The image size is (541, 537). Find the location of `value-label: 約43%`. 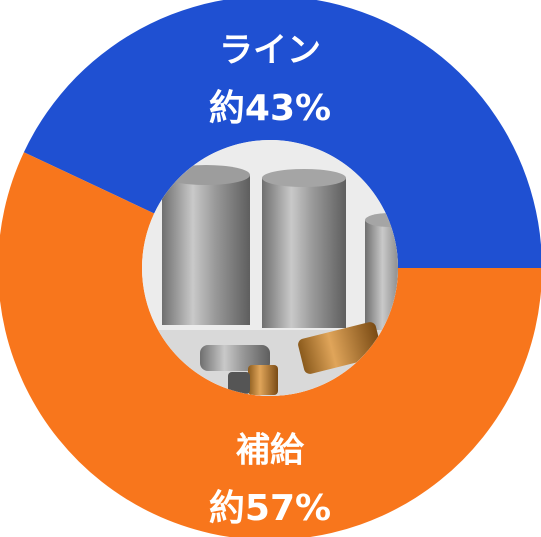

value-label: 約43% is located at coordinates (270, 108).